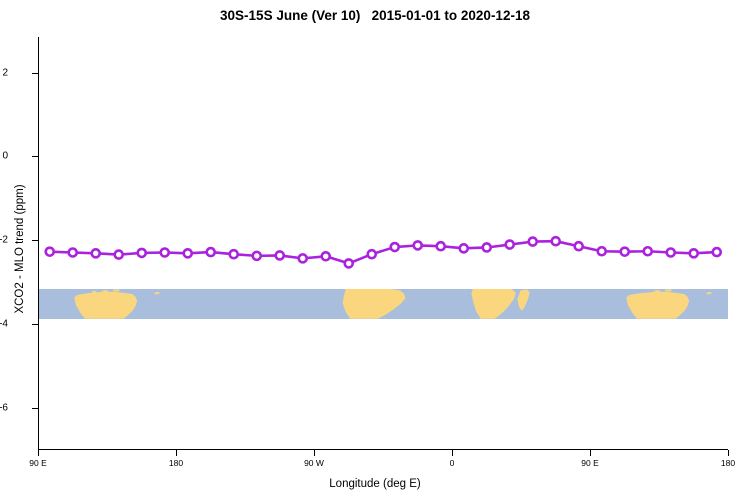 Image resolution: width=750 pixels, height=500 pixels. What do you see at coordinates (4, 408) in the screenshot?
I see `y-tick-label: -6` at bounding box center [4, 408].